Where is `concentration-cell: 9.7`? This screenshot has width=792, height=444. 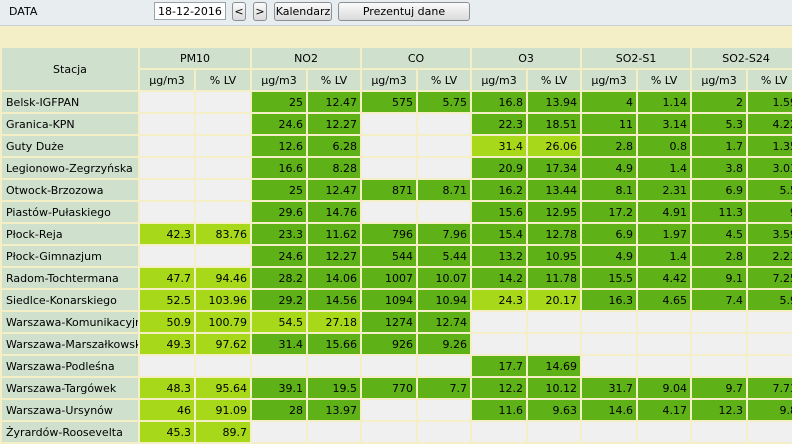
concentration-cell: 9.7 is located at coordinates (719, 388).